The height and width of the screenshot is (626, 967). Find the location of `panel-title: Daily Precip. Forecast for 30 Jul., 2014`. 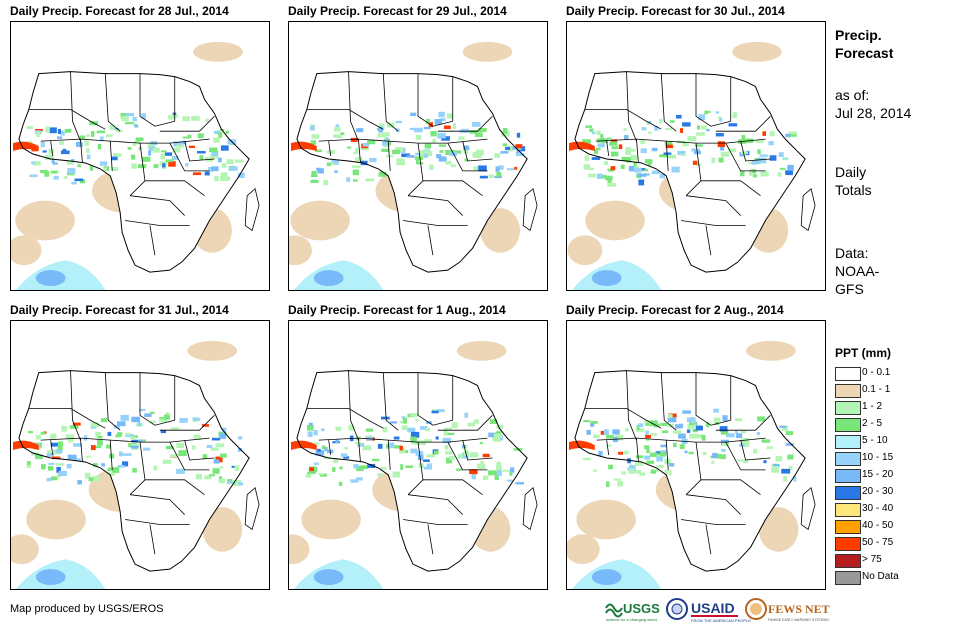

panel-title: Daily Precip. Forecast for 30 Jul., 2014 is located at coordinates (675, 11).